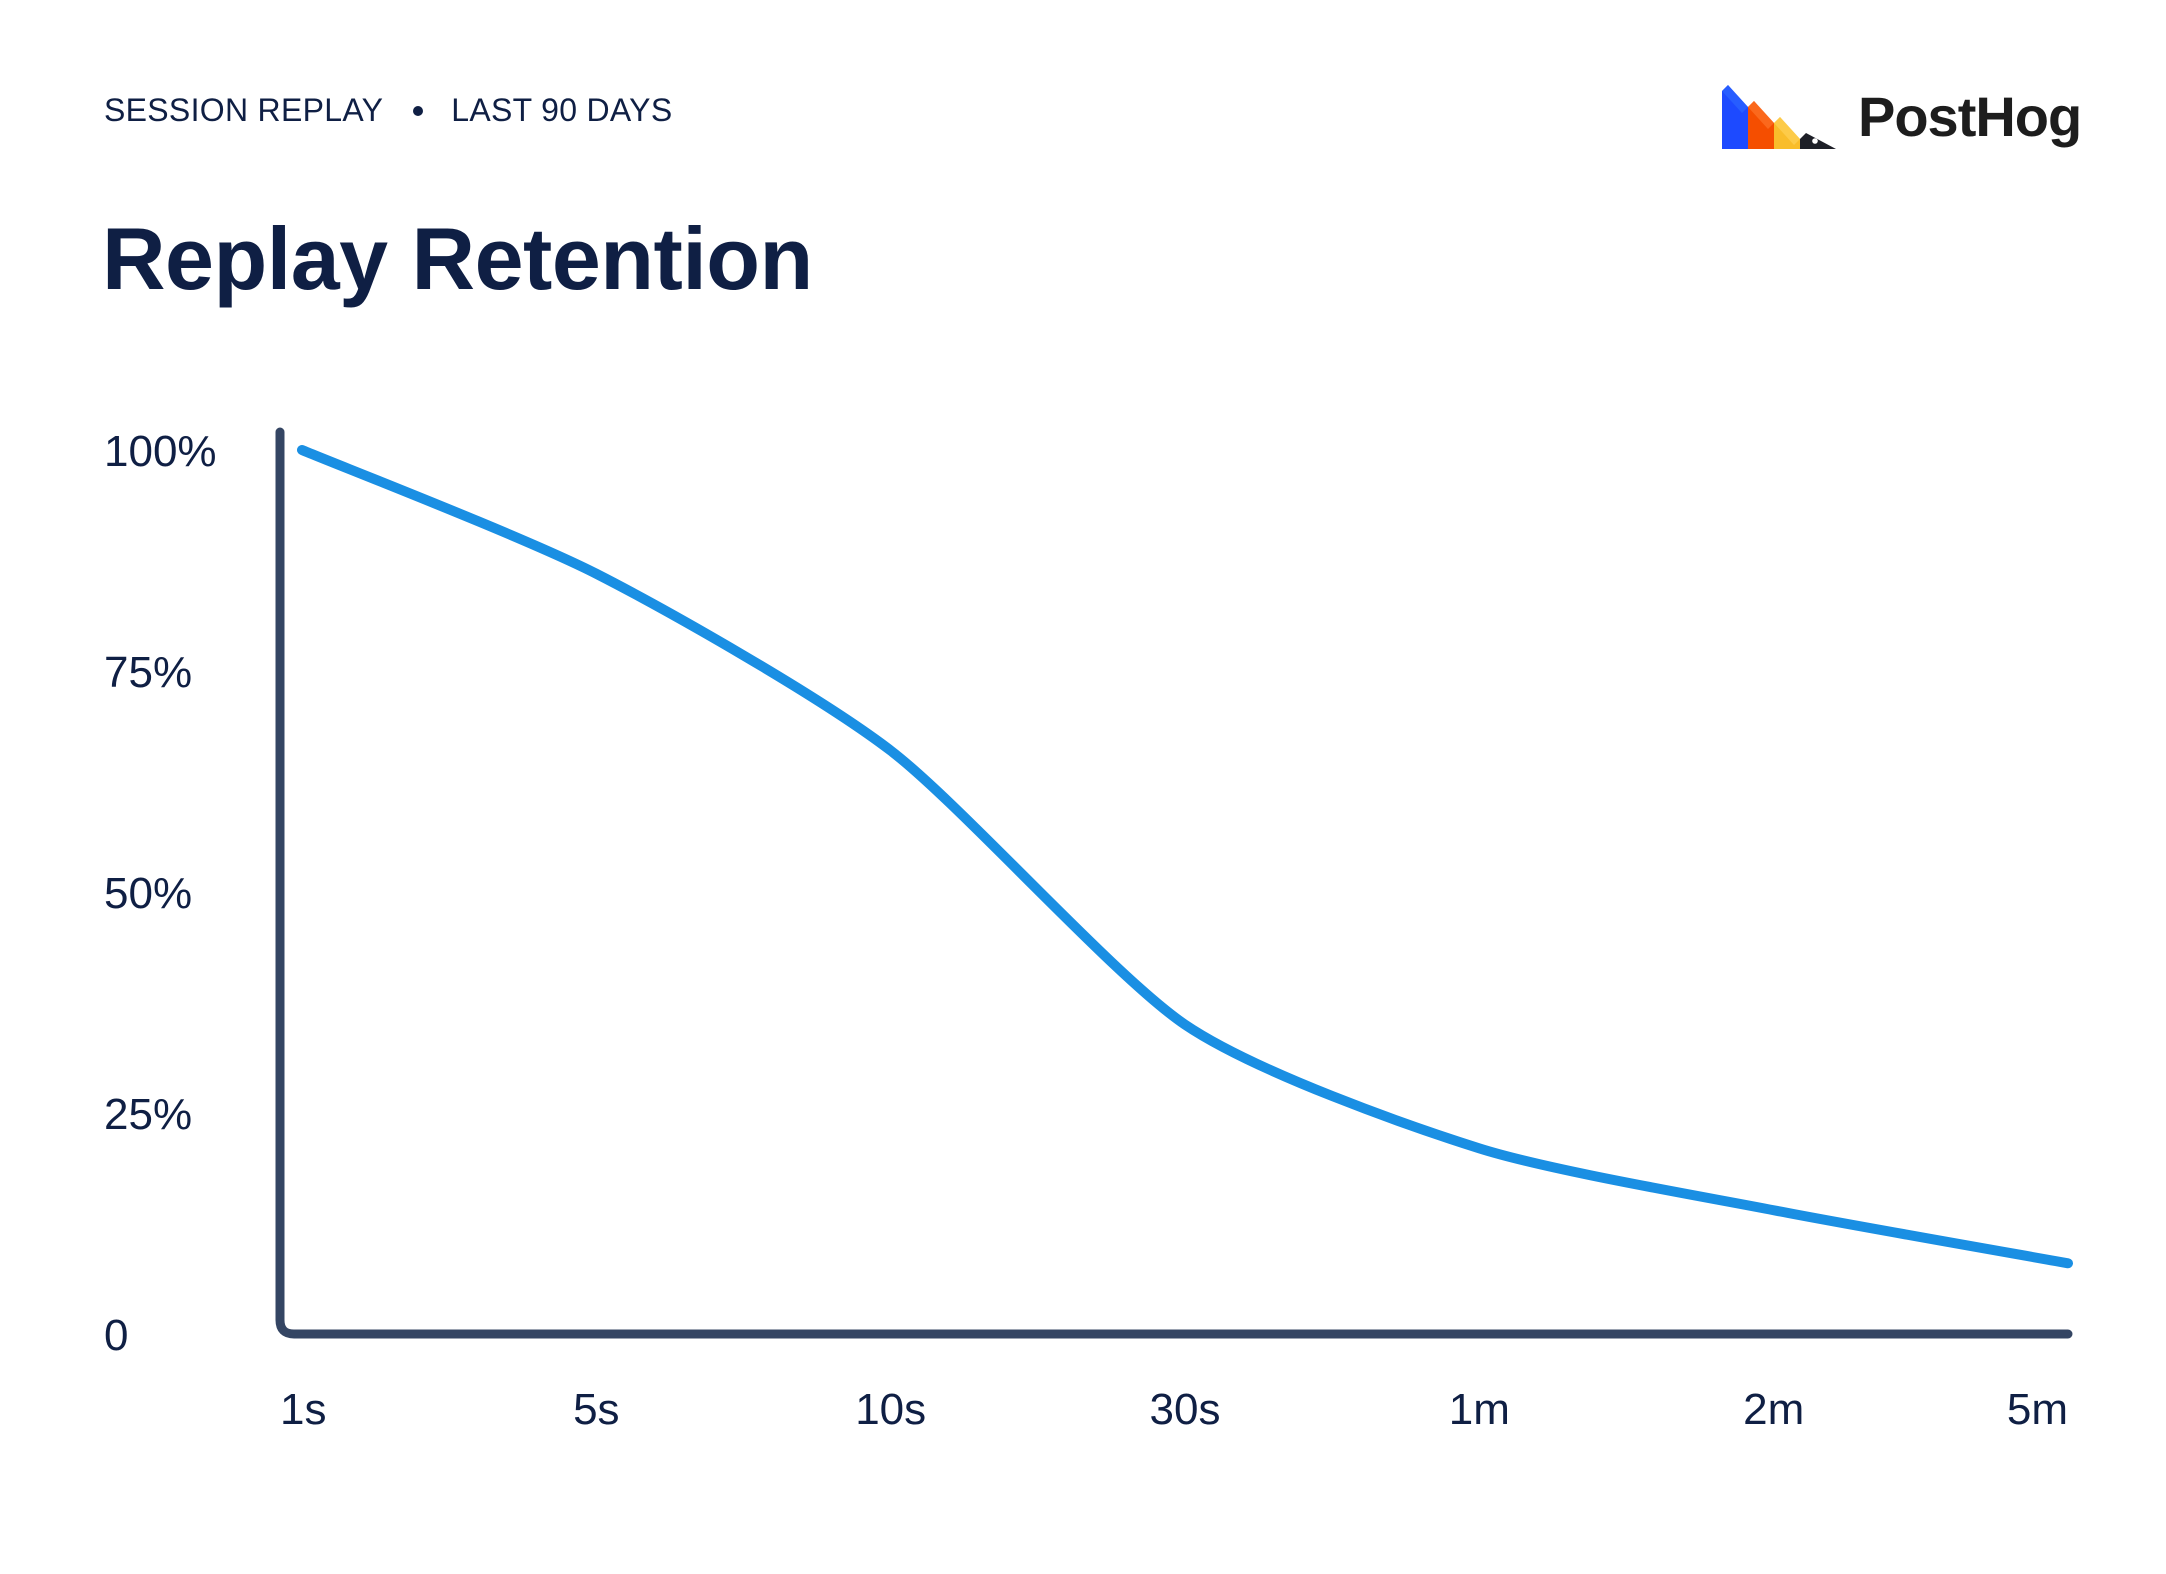 This screenshot has width=2166, height=1574. What do you see at coordinates (1815, 140) in the screenshot?
I see `logo-eye` at bounding box center [1815, 140].